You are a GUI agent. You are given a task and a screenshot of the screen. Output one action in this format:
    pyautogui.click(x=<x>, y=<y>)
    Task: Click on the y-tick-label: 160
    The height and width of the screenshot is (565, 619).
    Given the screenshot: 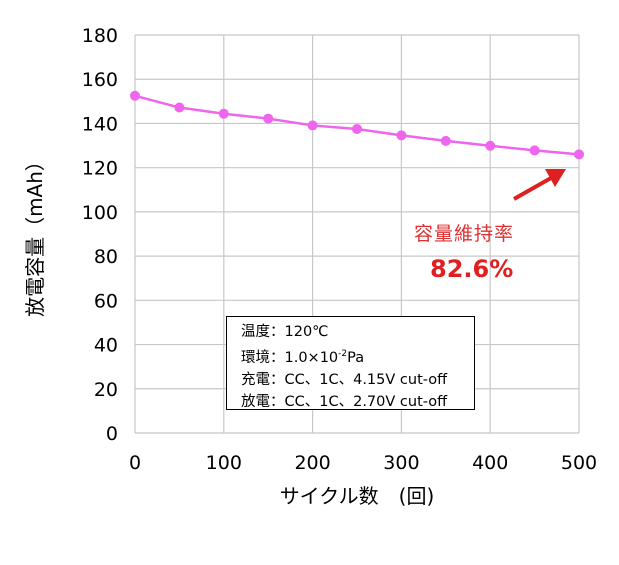 What is the action you would take?
    pyautogui.click(x=100, y=80)
    